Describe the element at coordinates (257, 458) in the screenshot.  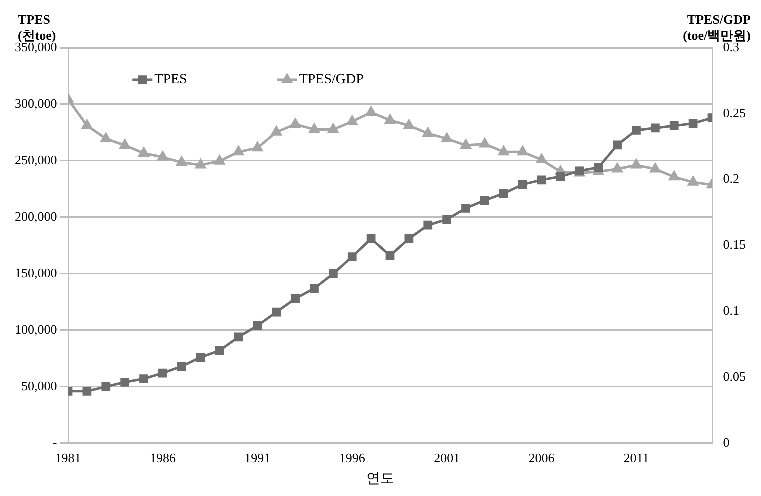
I see `x-tick-label: 1991` at that location.